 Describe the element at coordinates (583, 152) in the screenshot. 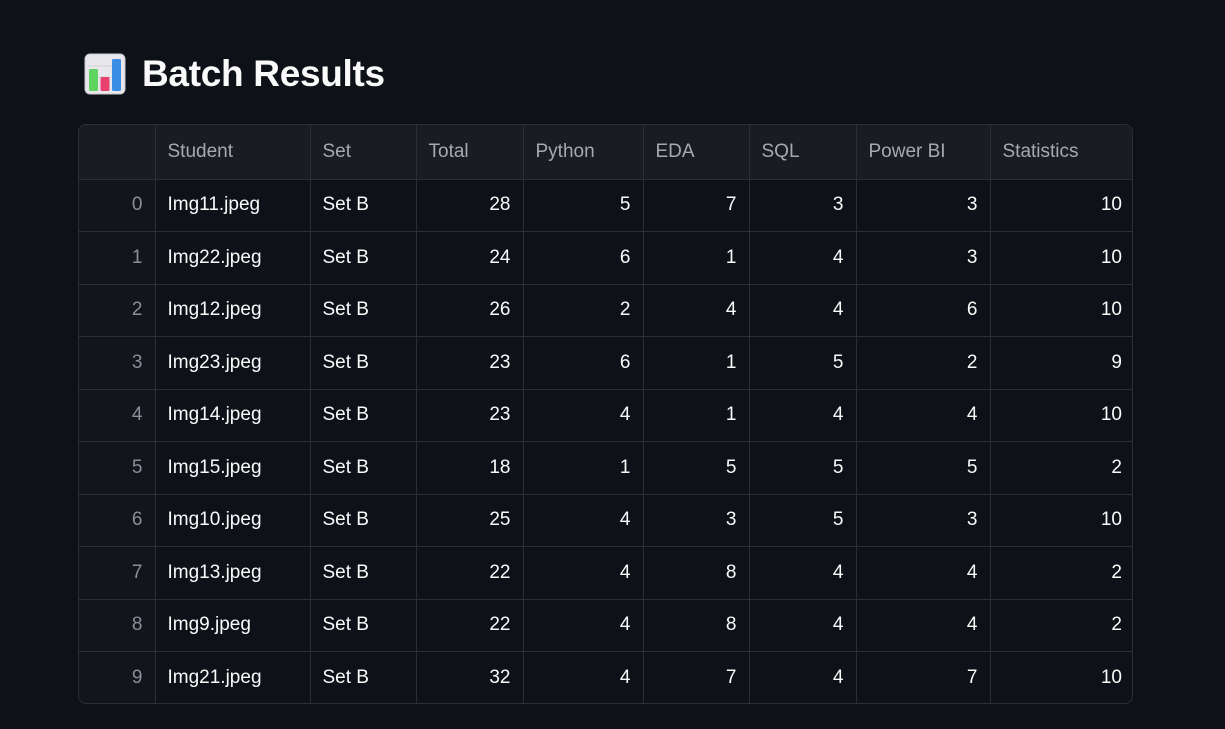

I see `column-header-python: Python` at that location.